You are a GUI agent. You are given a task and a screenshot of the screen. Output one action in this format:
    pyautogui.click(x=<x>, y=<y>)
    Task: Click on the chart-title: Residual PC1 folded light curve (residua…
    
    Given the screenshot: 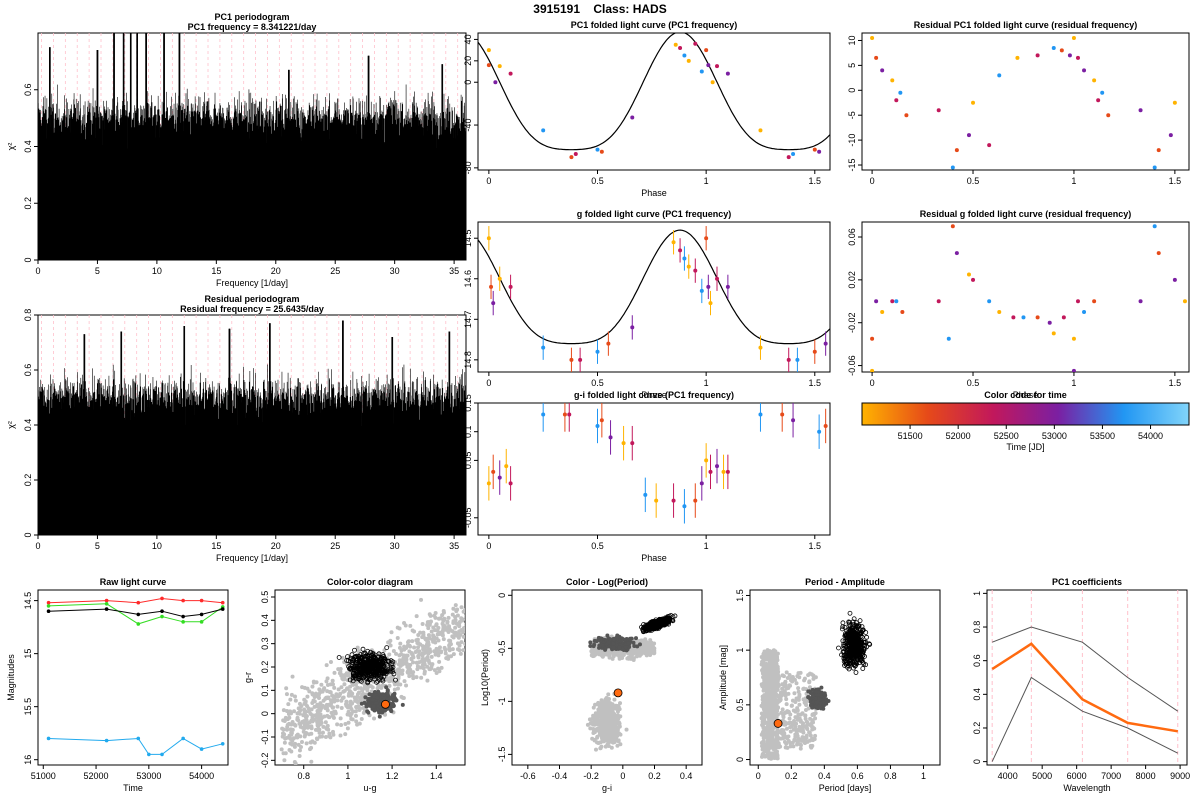 What is the action you would take?
    pyautogui.click(x=1026, y=25)
    